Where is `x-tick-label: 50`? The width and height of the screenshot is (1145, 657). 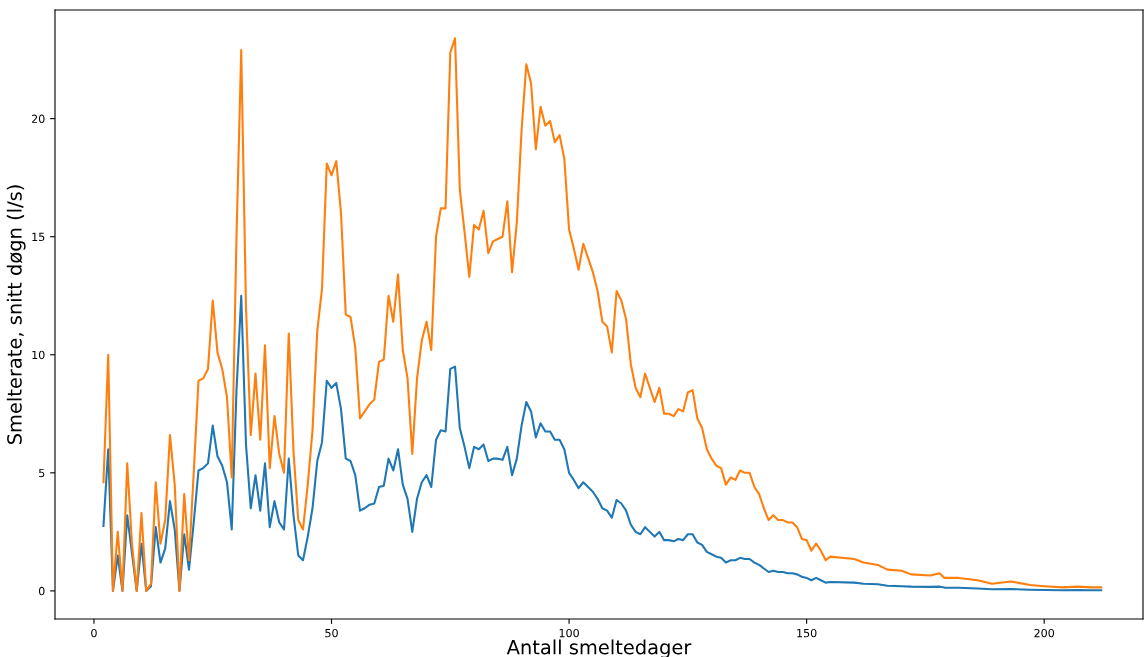
x-tick-label: 50 is located at coordinates (331, 633).